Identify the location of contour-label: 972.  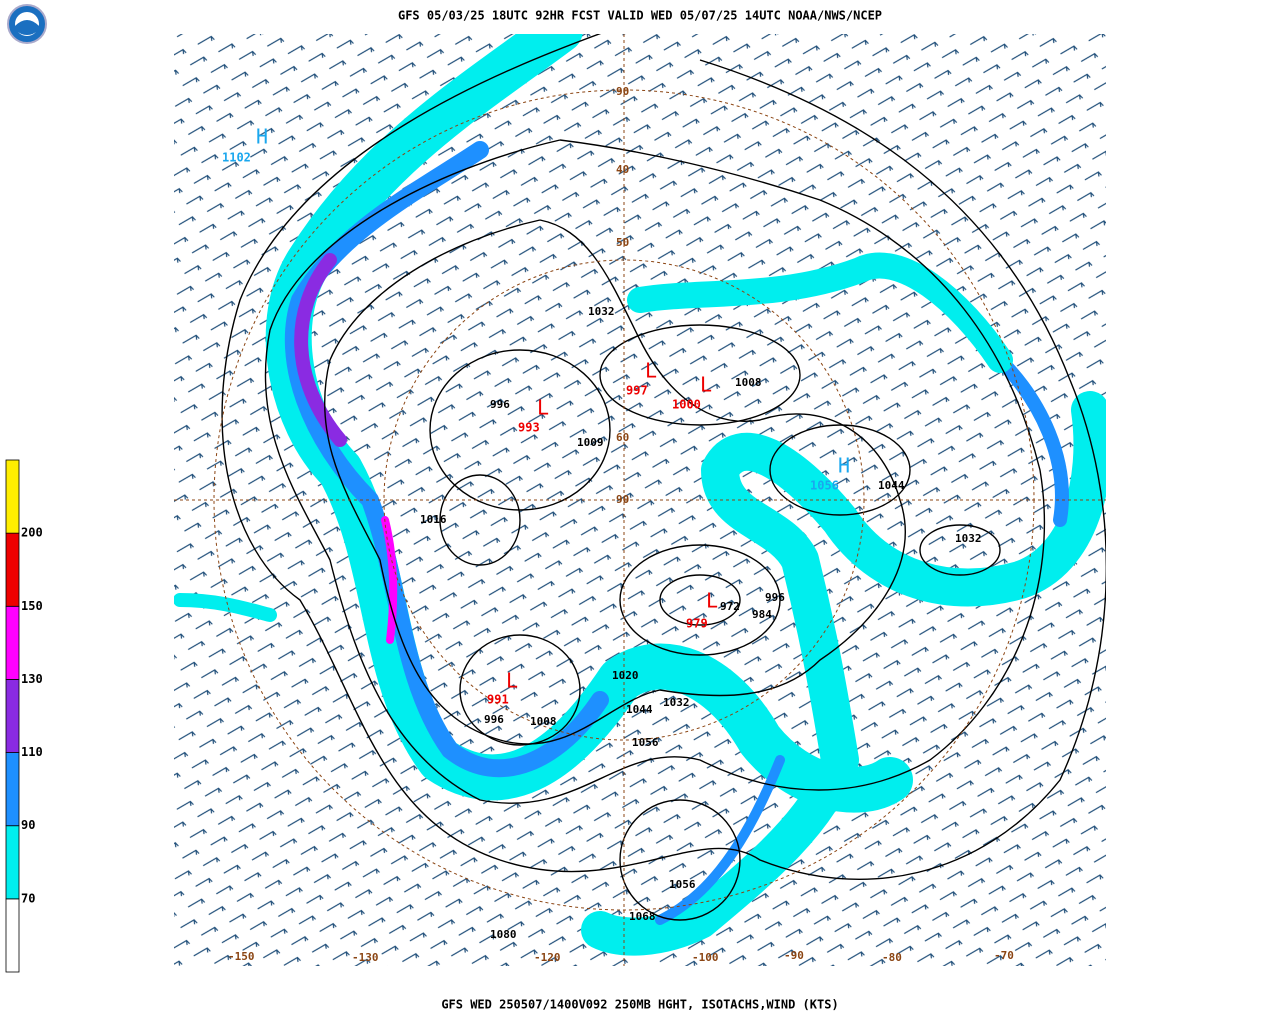
(730, 606).